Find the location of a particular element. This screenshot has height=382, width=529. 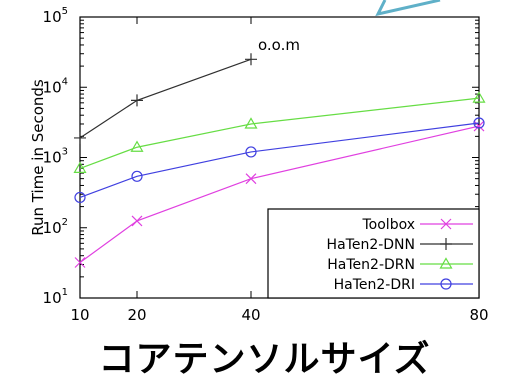

legend-label: HaTen2-DRI is located at coordinates (374, 285).